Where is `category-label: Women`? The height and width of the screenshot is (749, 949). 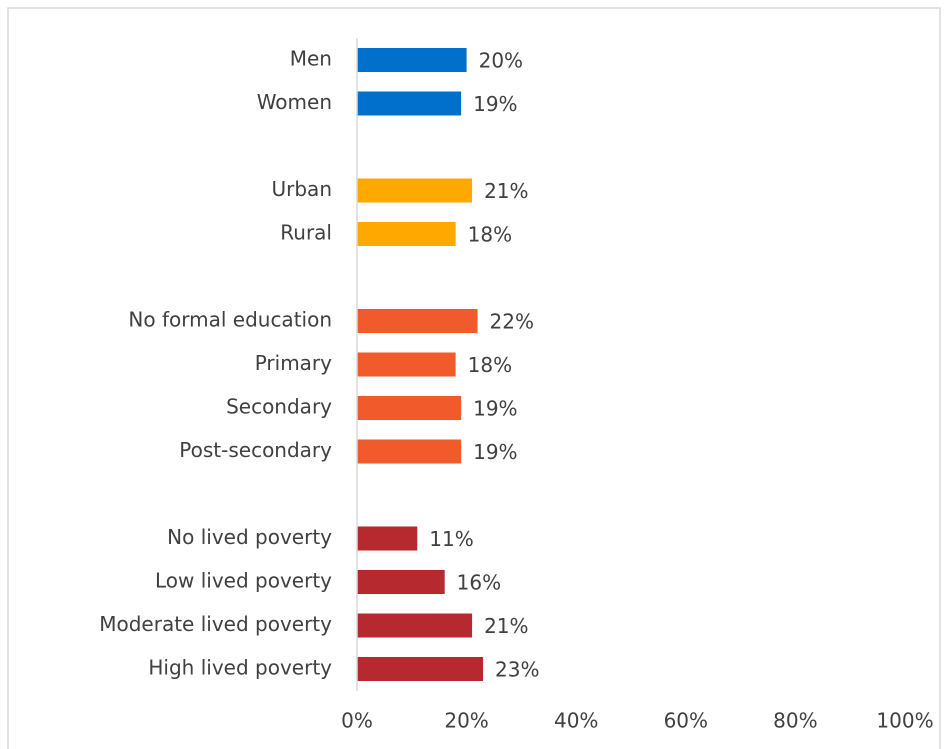 category-label: Women is located at coordinates (294, 102).